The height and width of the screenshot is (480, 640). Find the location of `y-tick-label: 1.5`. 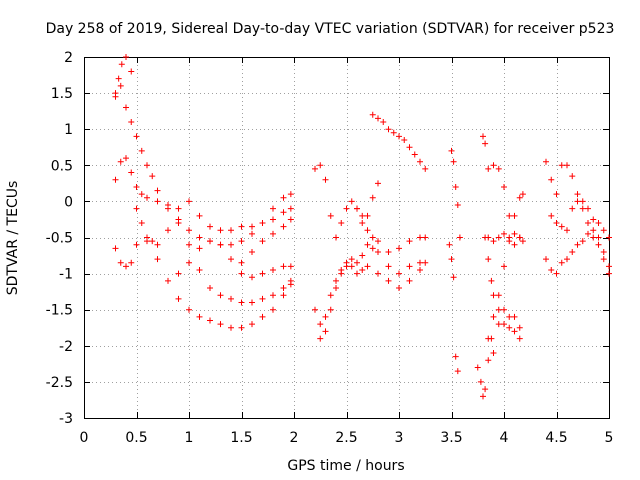

y-tick-label: 1.5 is located at coordinates (62, 94).